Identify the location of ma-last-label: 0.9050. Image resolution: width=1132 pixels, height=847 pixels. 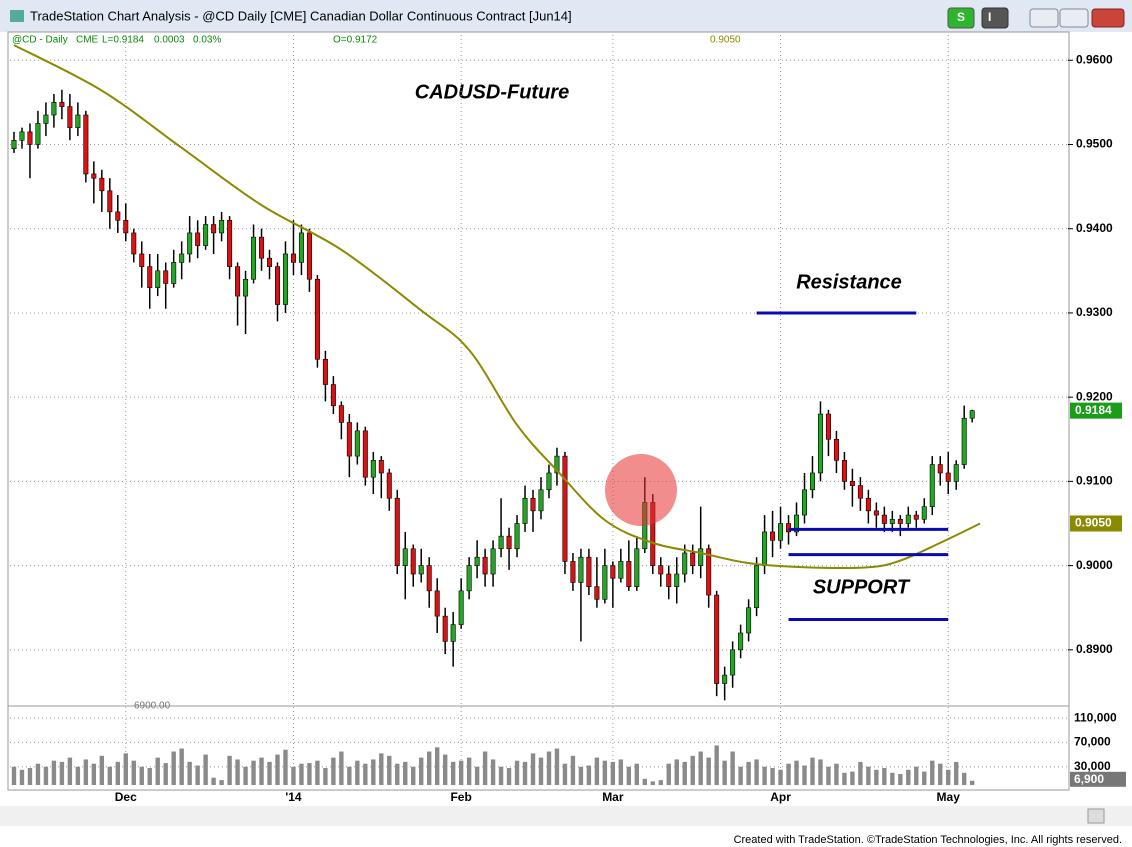
(1093, 523).